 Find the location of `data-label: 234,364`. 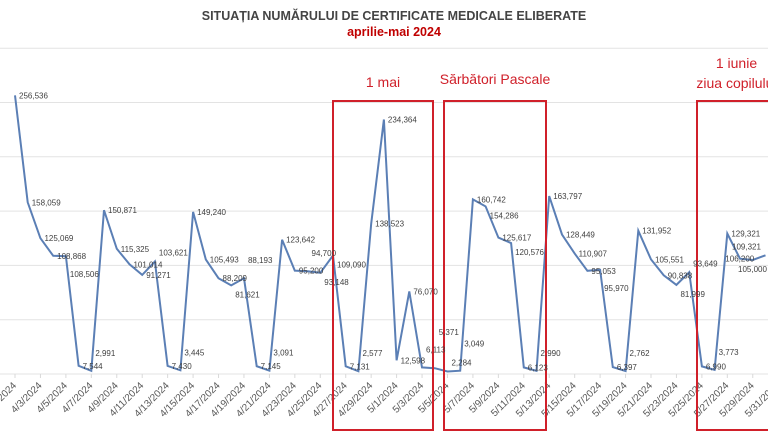

data-label: 234,364 is located at coordinates (402, 119).